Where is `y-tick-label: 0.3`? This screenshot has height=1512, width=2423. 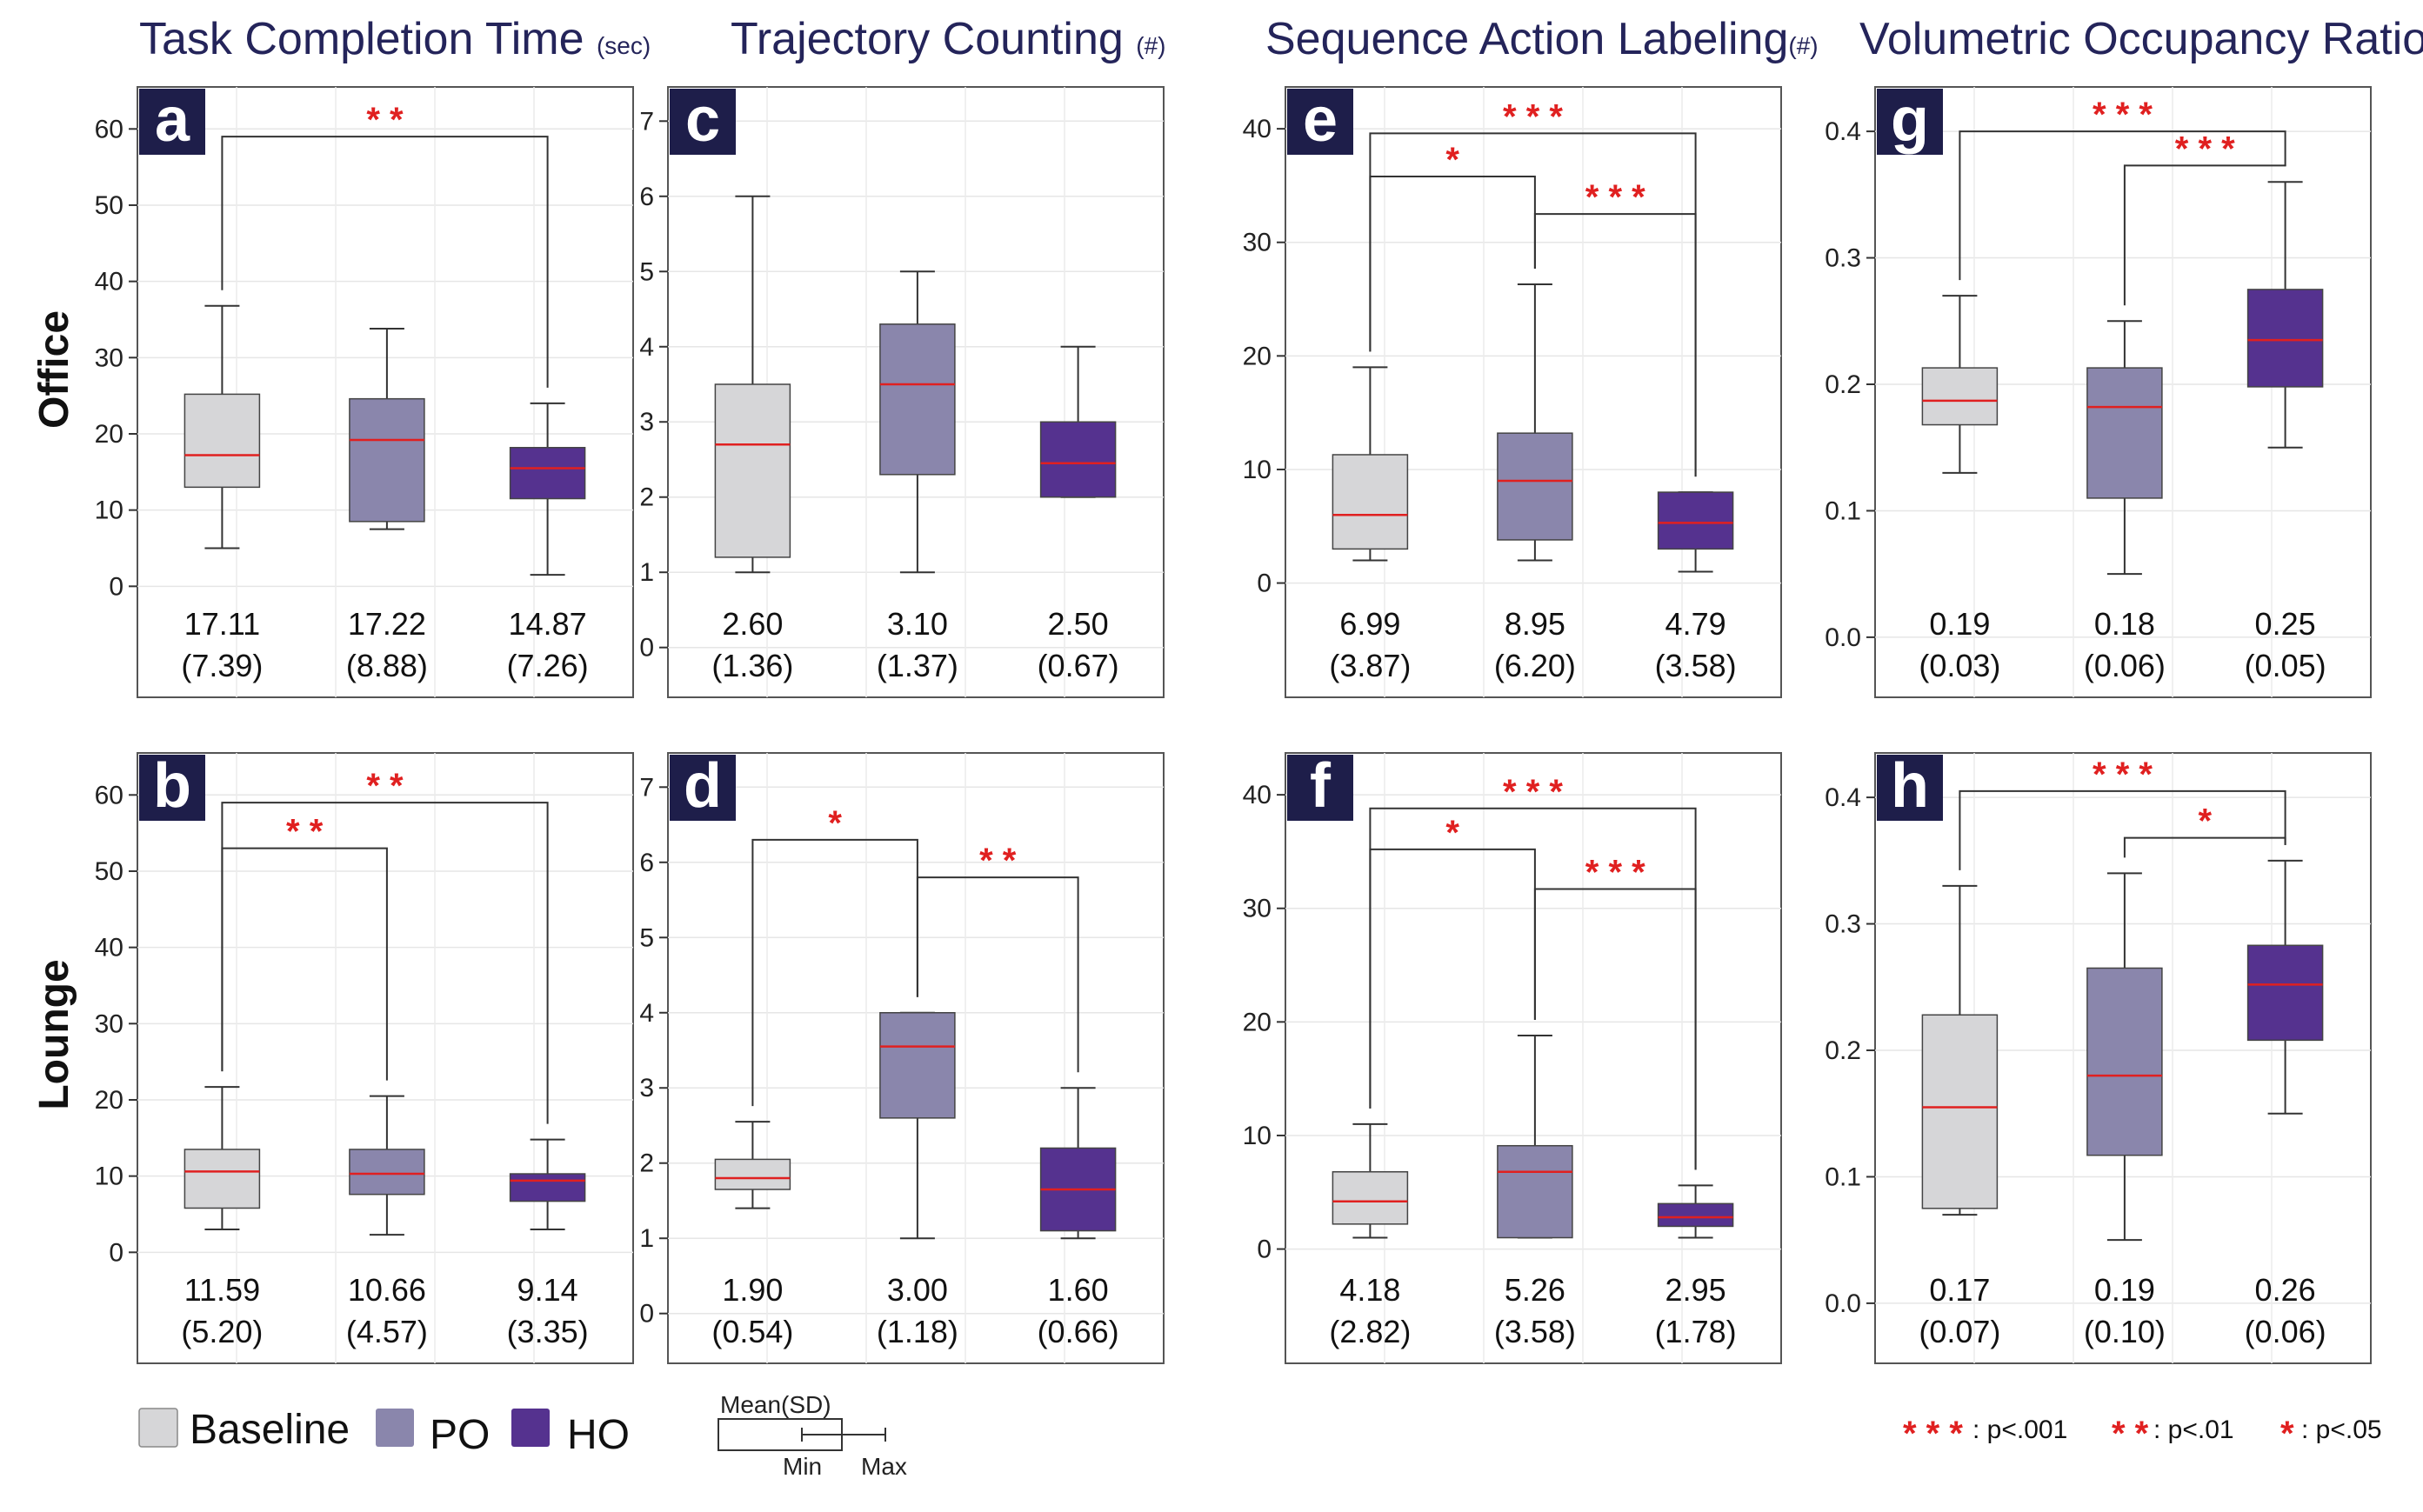
y-tick-label: 0.3 is located at coordinates (1843, 258).